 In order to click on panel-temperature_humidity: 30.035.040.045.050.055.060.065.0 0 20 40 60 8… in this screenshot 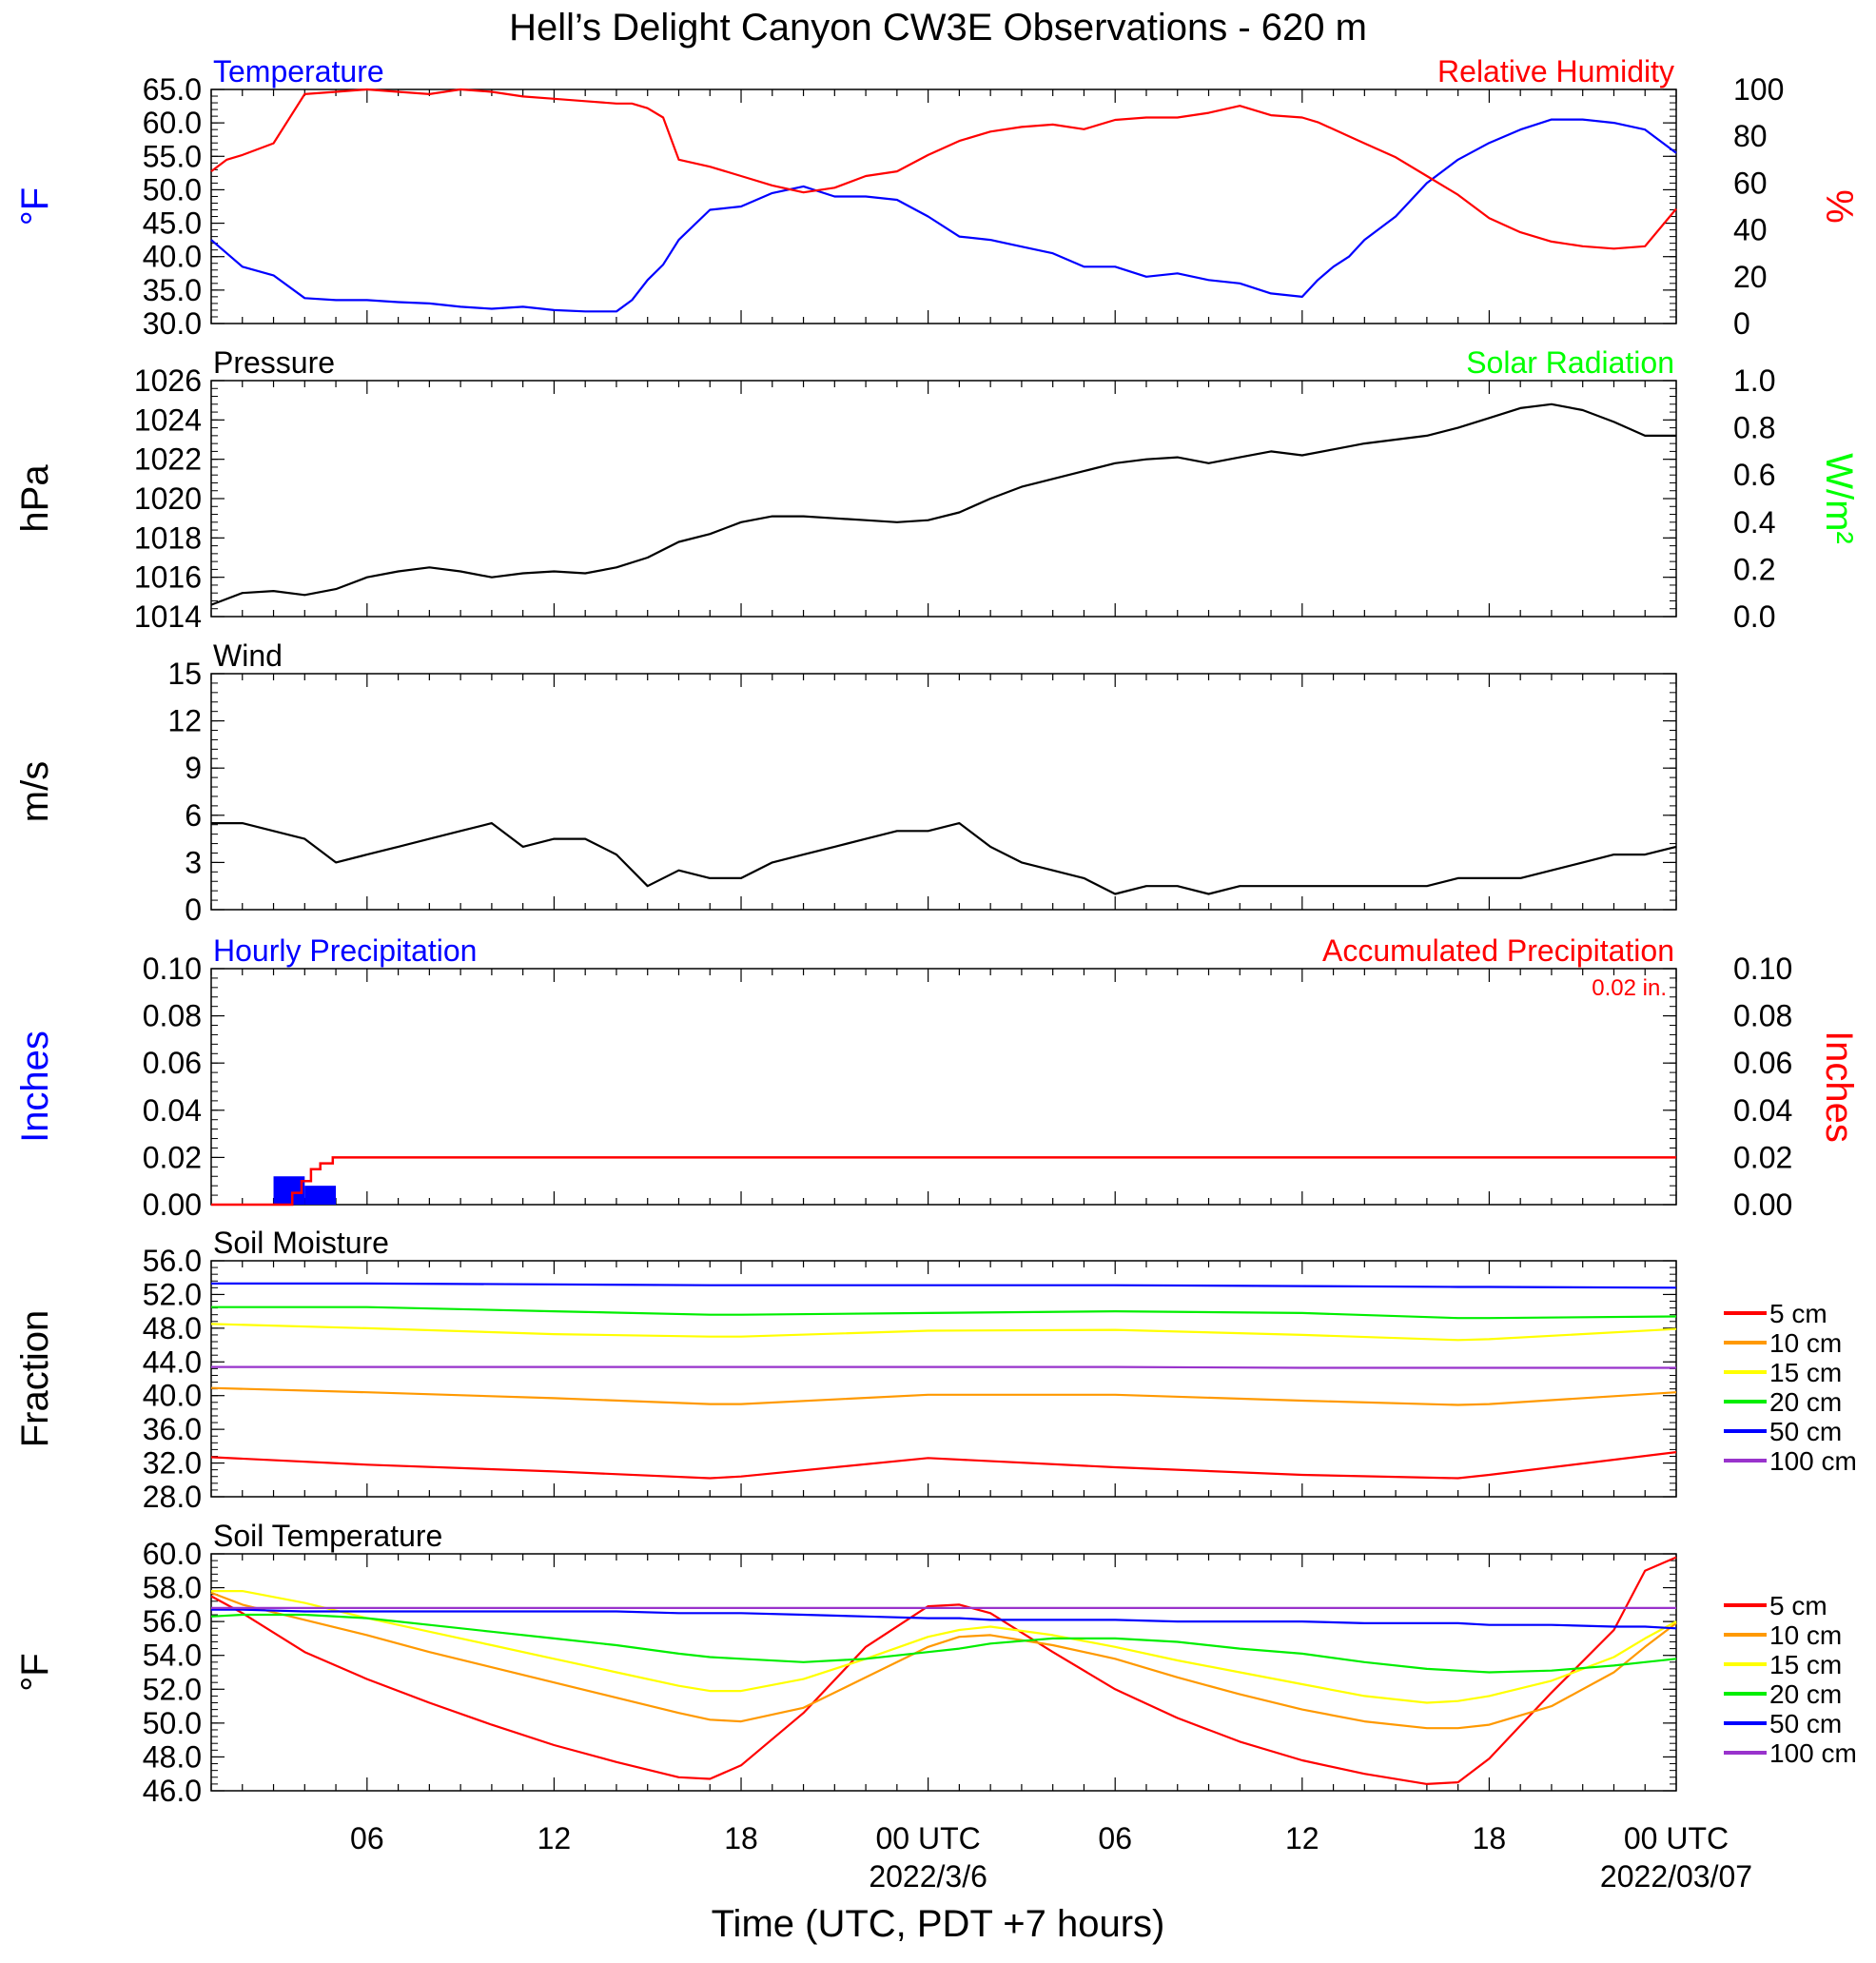, I will do `click(937, 197)`.